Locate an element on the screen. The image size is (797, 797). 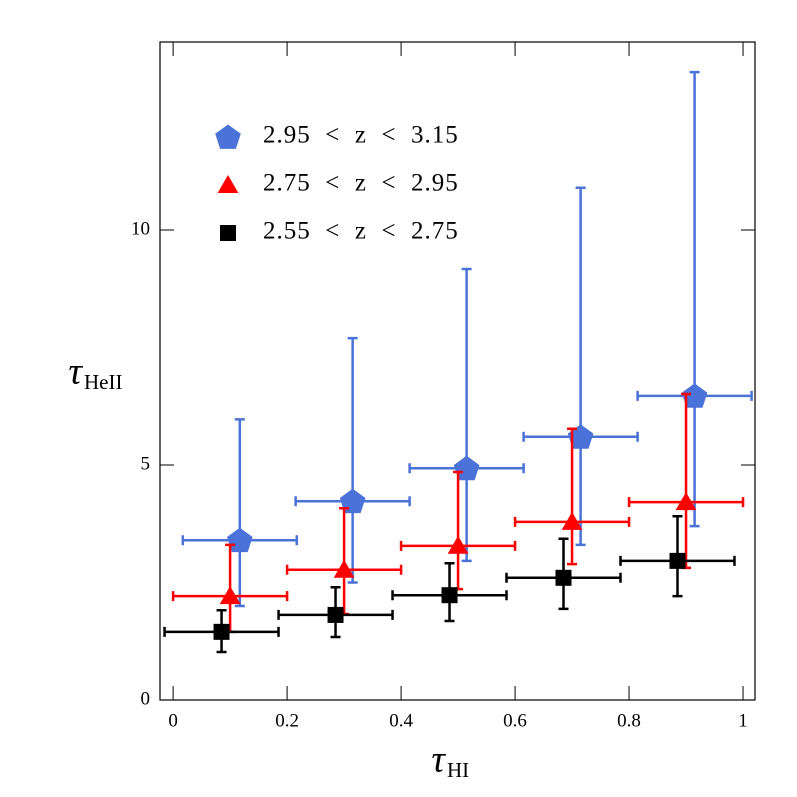
y-tick-label: 10 is located at coordinates (140, 228).